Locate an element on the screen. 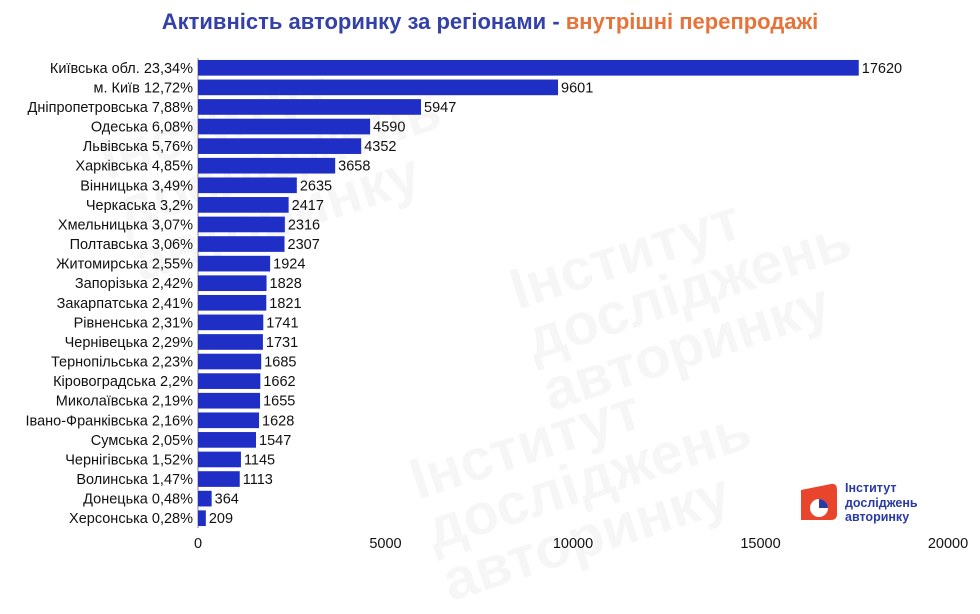 This screenshot has height=614, width=980. category-label: Житомирська 2,55% is located at coordinates (124, 265).